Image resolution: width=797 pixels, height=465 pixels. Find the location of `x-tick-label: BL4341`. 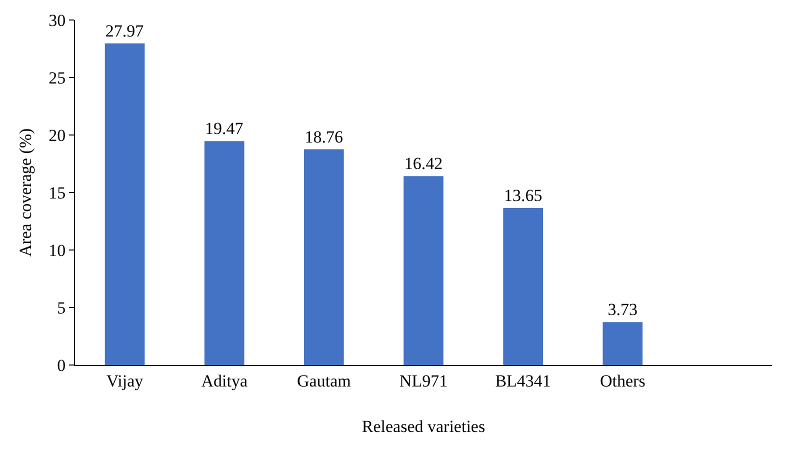

x-tick-label: BL4341 is located at coordinates (523, 380).